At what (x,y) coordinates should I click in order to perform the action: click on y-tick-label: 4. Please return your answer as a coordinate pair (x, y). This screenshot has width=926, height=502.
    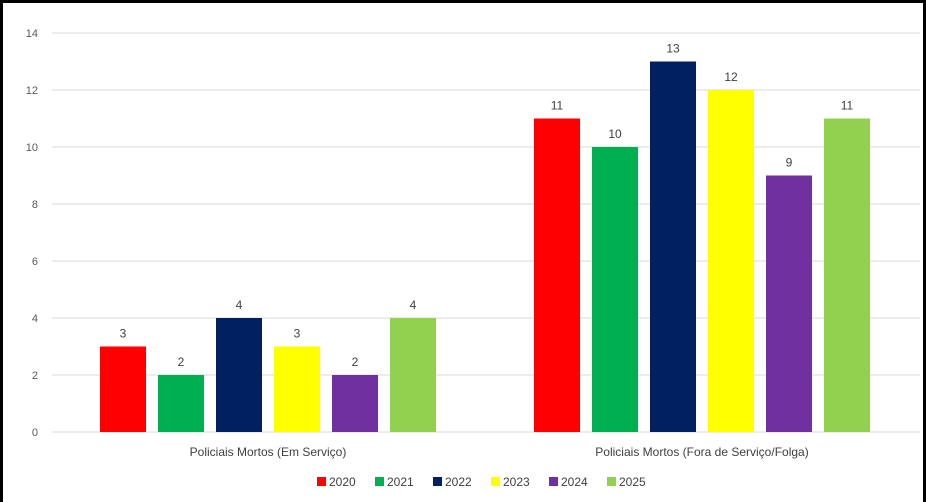
    Looking at the image, I should click on (35, 319).